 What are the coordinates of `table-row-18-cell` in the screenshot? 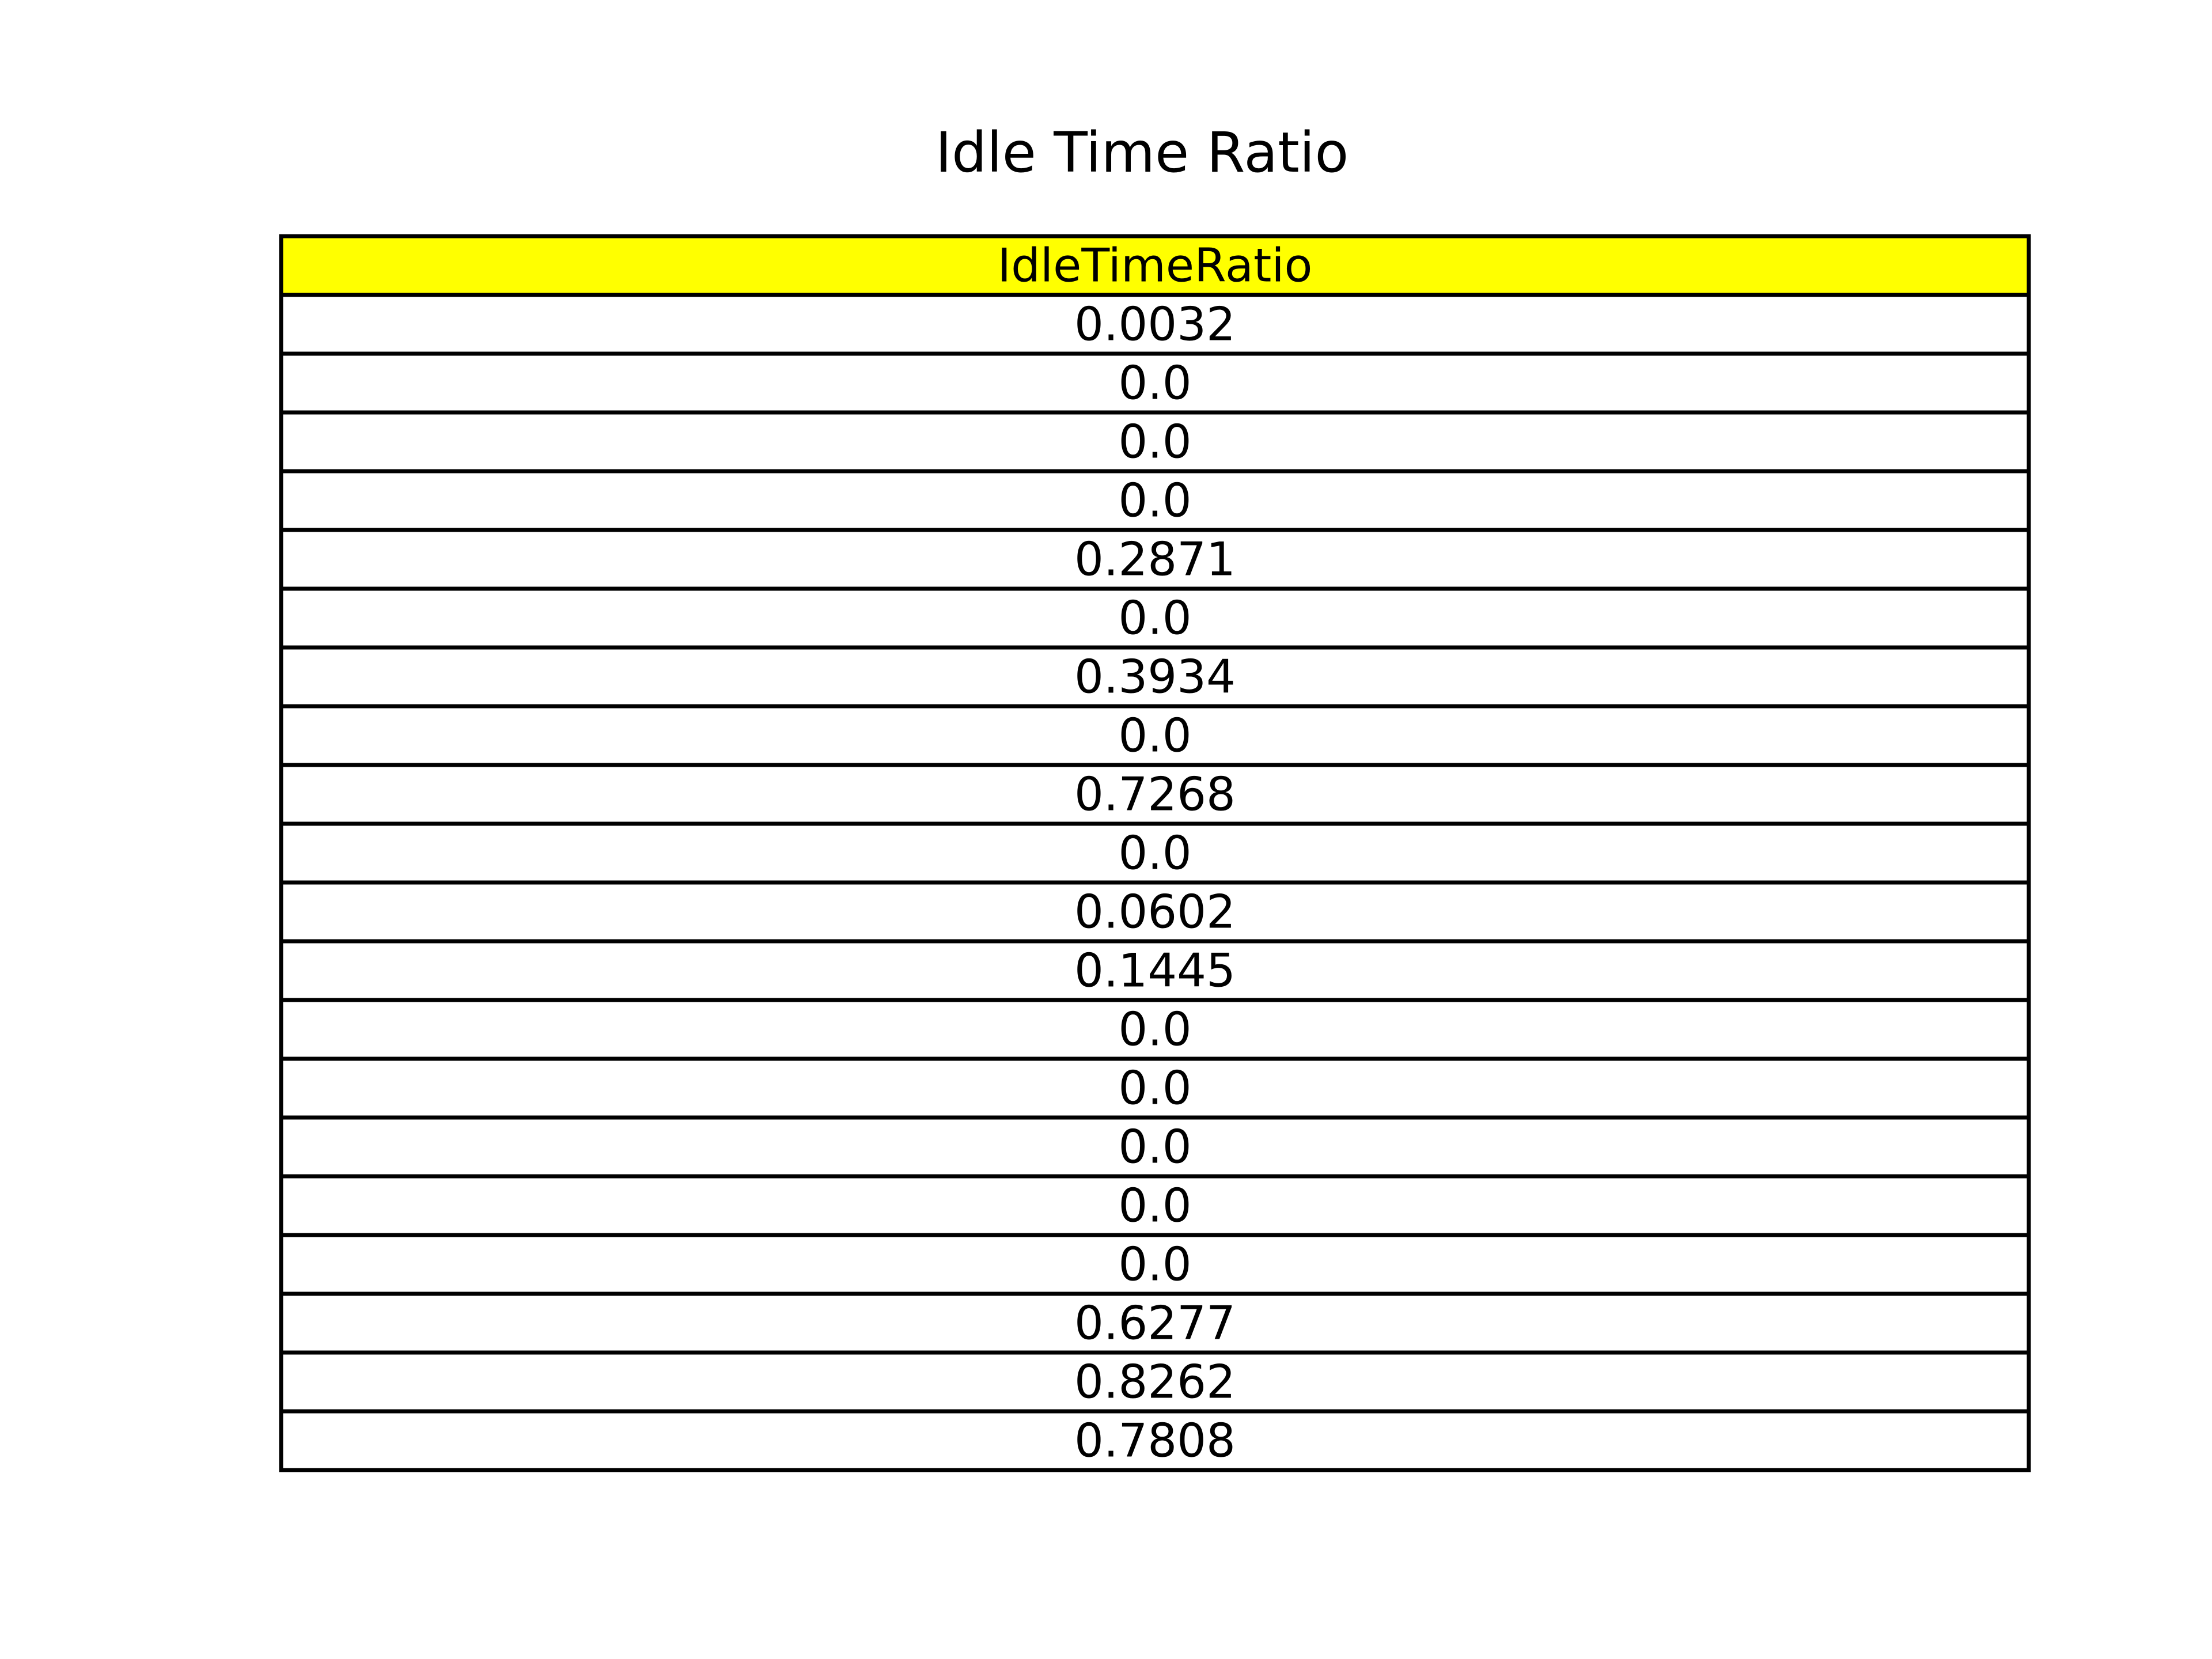 It's located at (1155, 1323).